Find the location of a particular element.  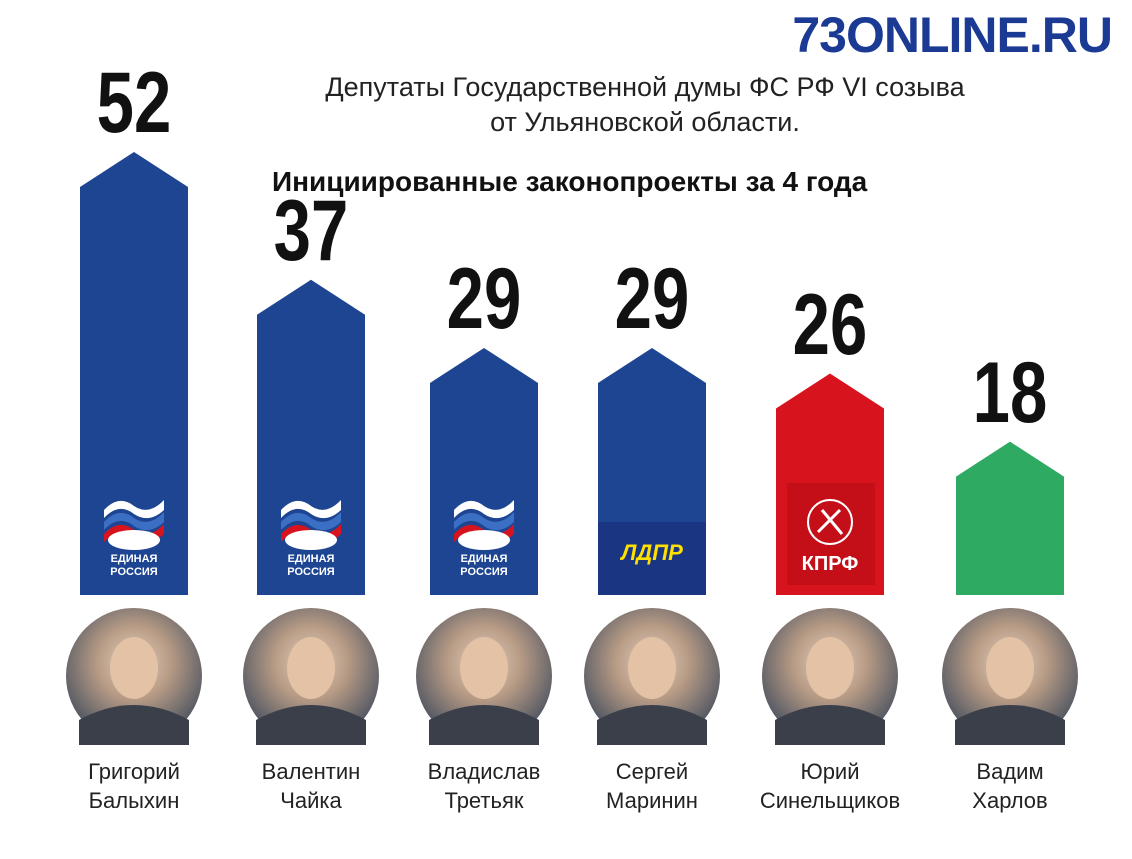

brand: 73ONLINE.RU is located at coordinates (952, 35).